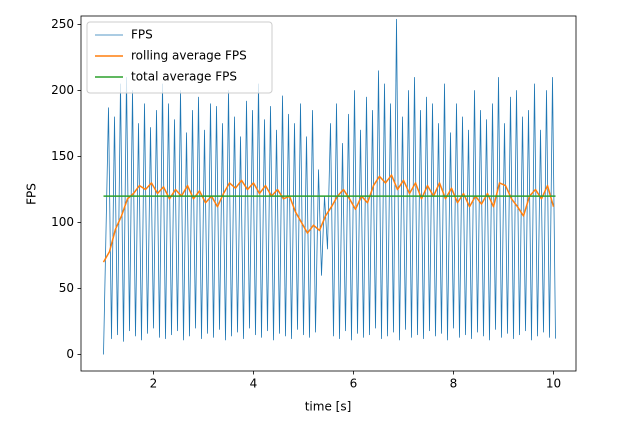 The width and height of the screenshot is (640, 424). I want to click on x-tick-label: 2, so click(154, 384).